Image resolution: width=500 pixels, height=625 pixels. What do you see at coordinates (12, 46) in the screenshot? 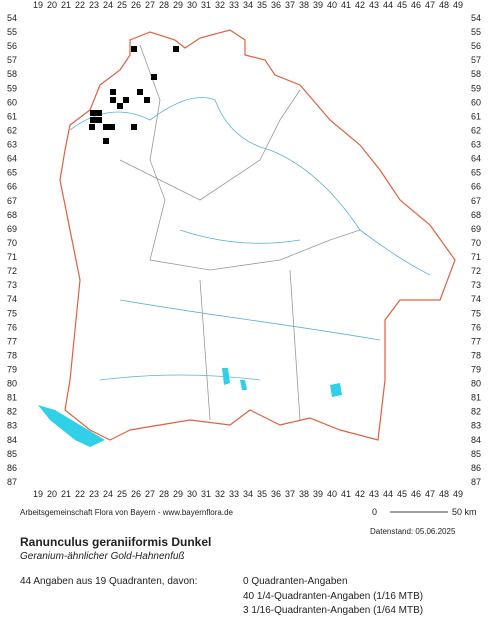
I see `y-label: 56` at bounding box center [12, 46].